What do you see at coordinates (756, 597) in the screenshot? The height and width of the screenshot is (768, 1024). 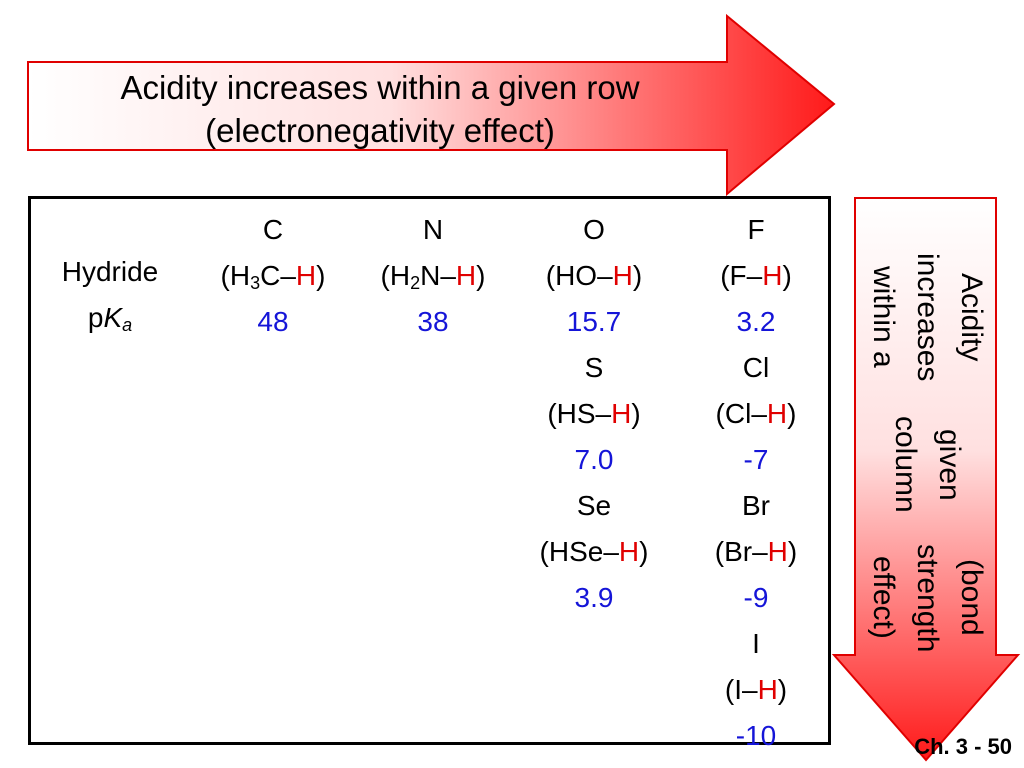 I see `pka-value: -9` at bounding box center [756, 597].